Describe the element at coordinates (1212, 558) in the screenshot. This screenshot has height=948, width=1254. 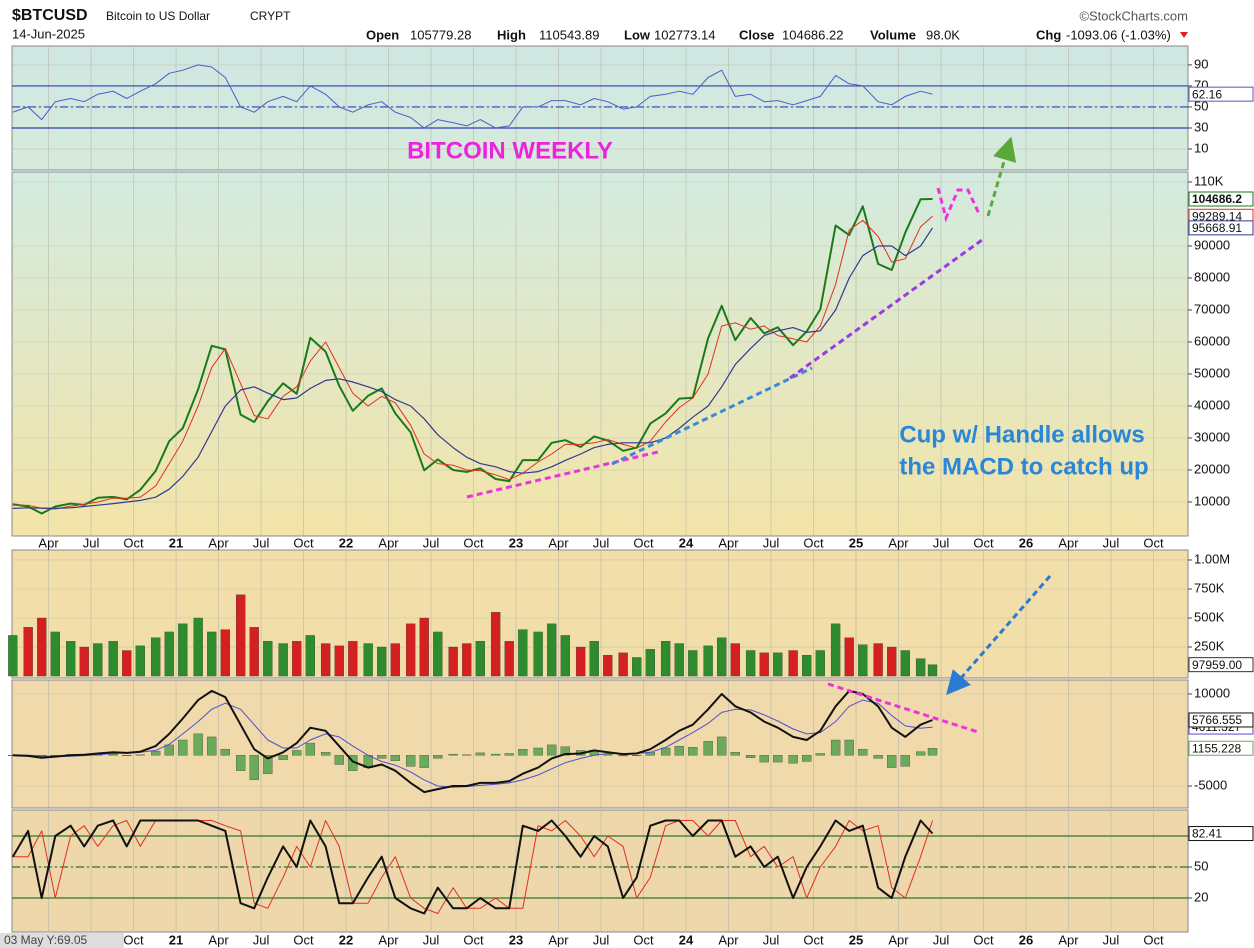
I see `y-tick-label: 1.00M` at that location.